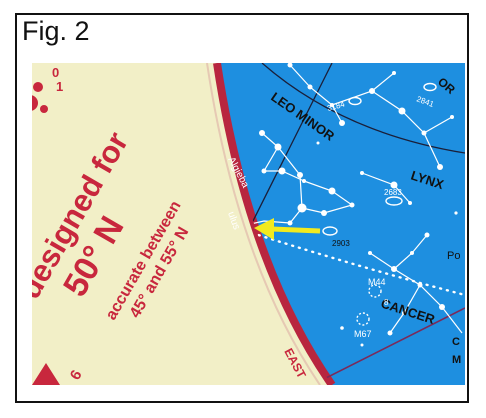 This screenshot has height=418, width=486. I want to click on deep-sky-objects, so click(379, 204).